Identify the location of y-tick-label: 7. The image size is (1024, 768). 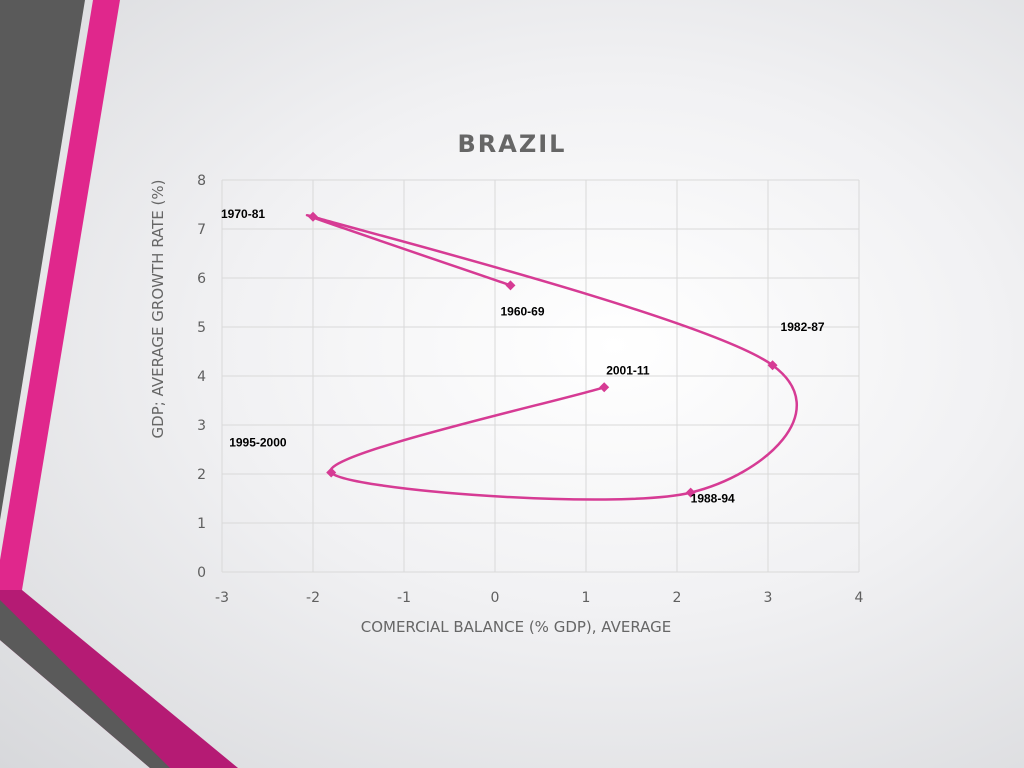
(201, 230).